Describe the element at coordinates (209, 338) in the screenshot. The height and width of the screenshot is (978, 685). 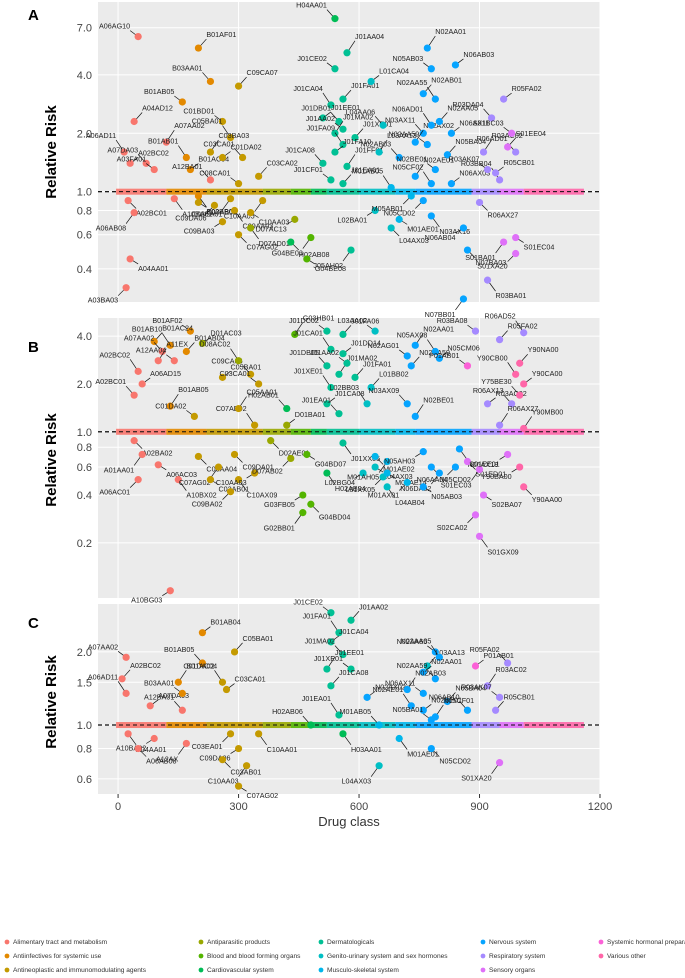
I see `point-label: B01AB04` at that location.